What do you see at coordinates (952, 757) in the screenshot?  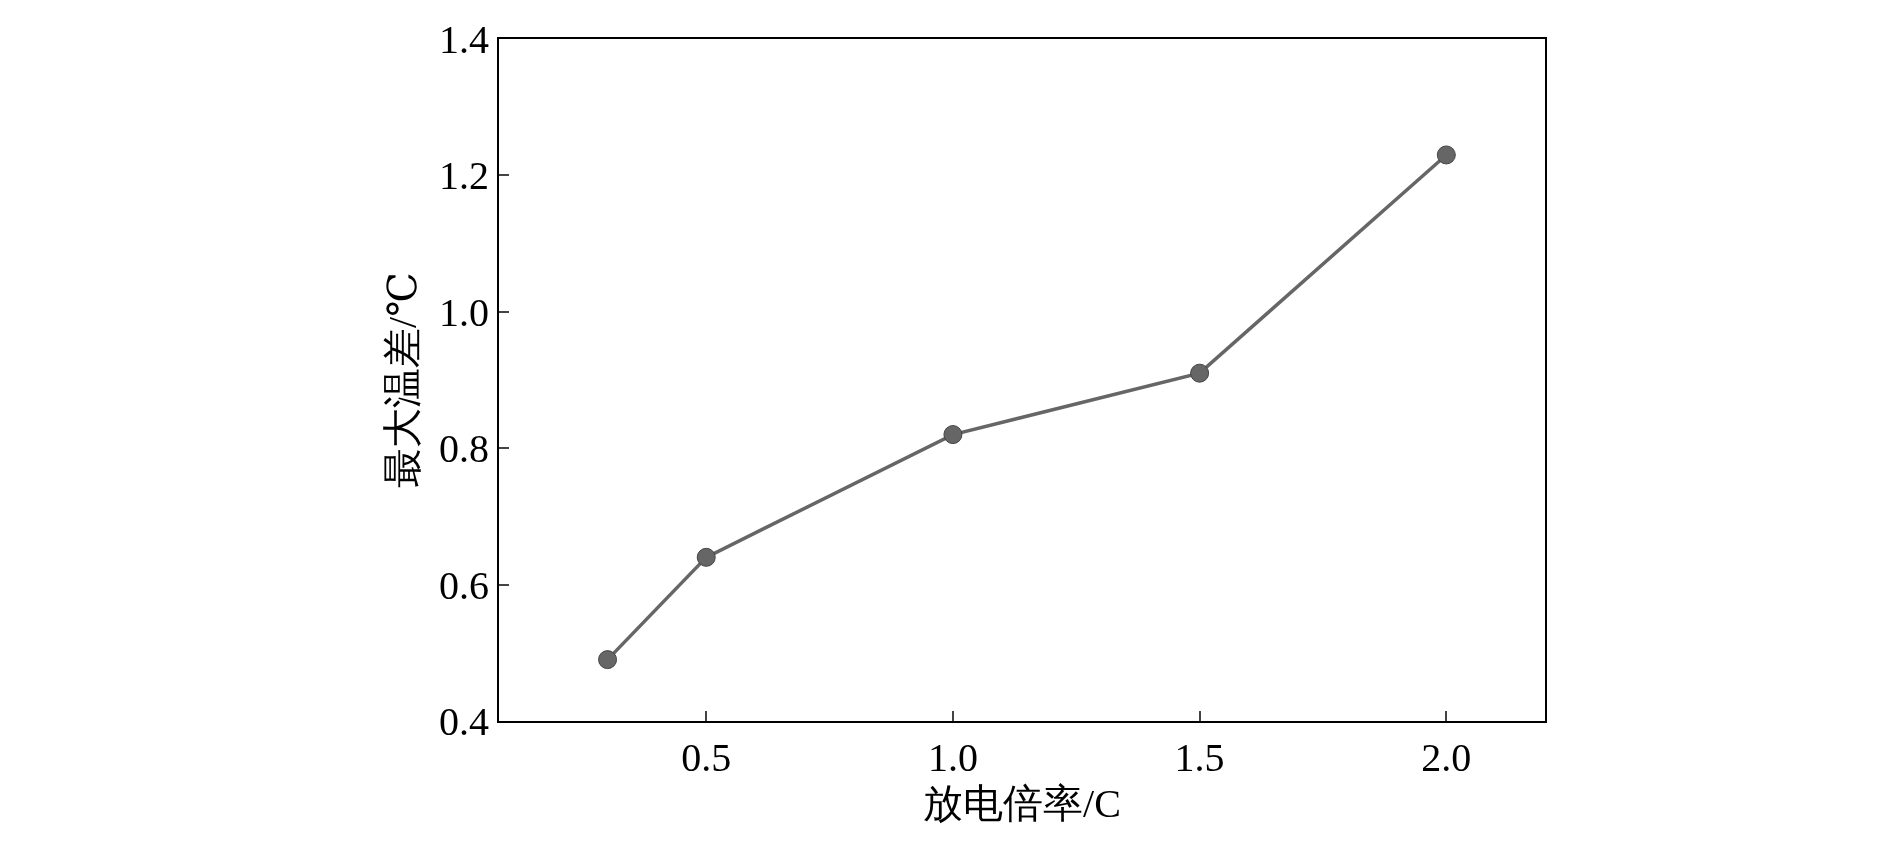 I see `x-tick-label: 1.0` at bounding box center [952, 757].